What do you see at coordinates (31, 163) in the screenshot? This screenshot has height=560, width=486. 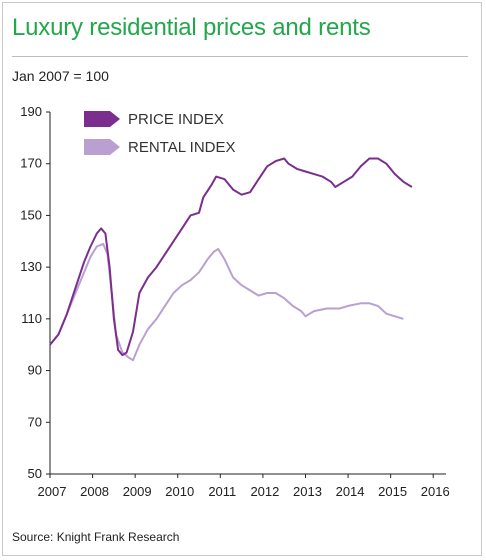 I see `y-tick-label: 170` at bounding box center [31, 163].